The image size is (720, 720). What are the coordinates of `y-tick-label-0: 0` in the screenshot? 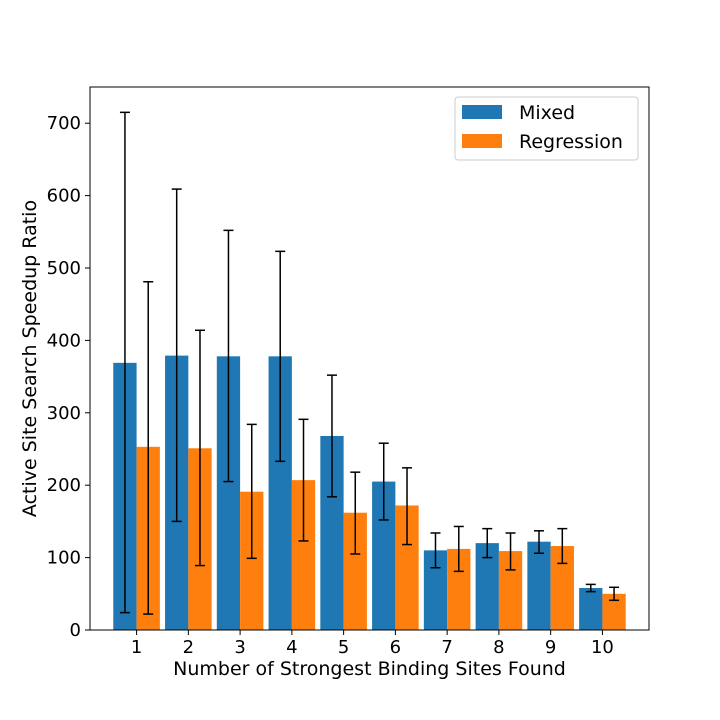 It's located at (75, 630).